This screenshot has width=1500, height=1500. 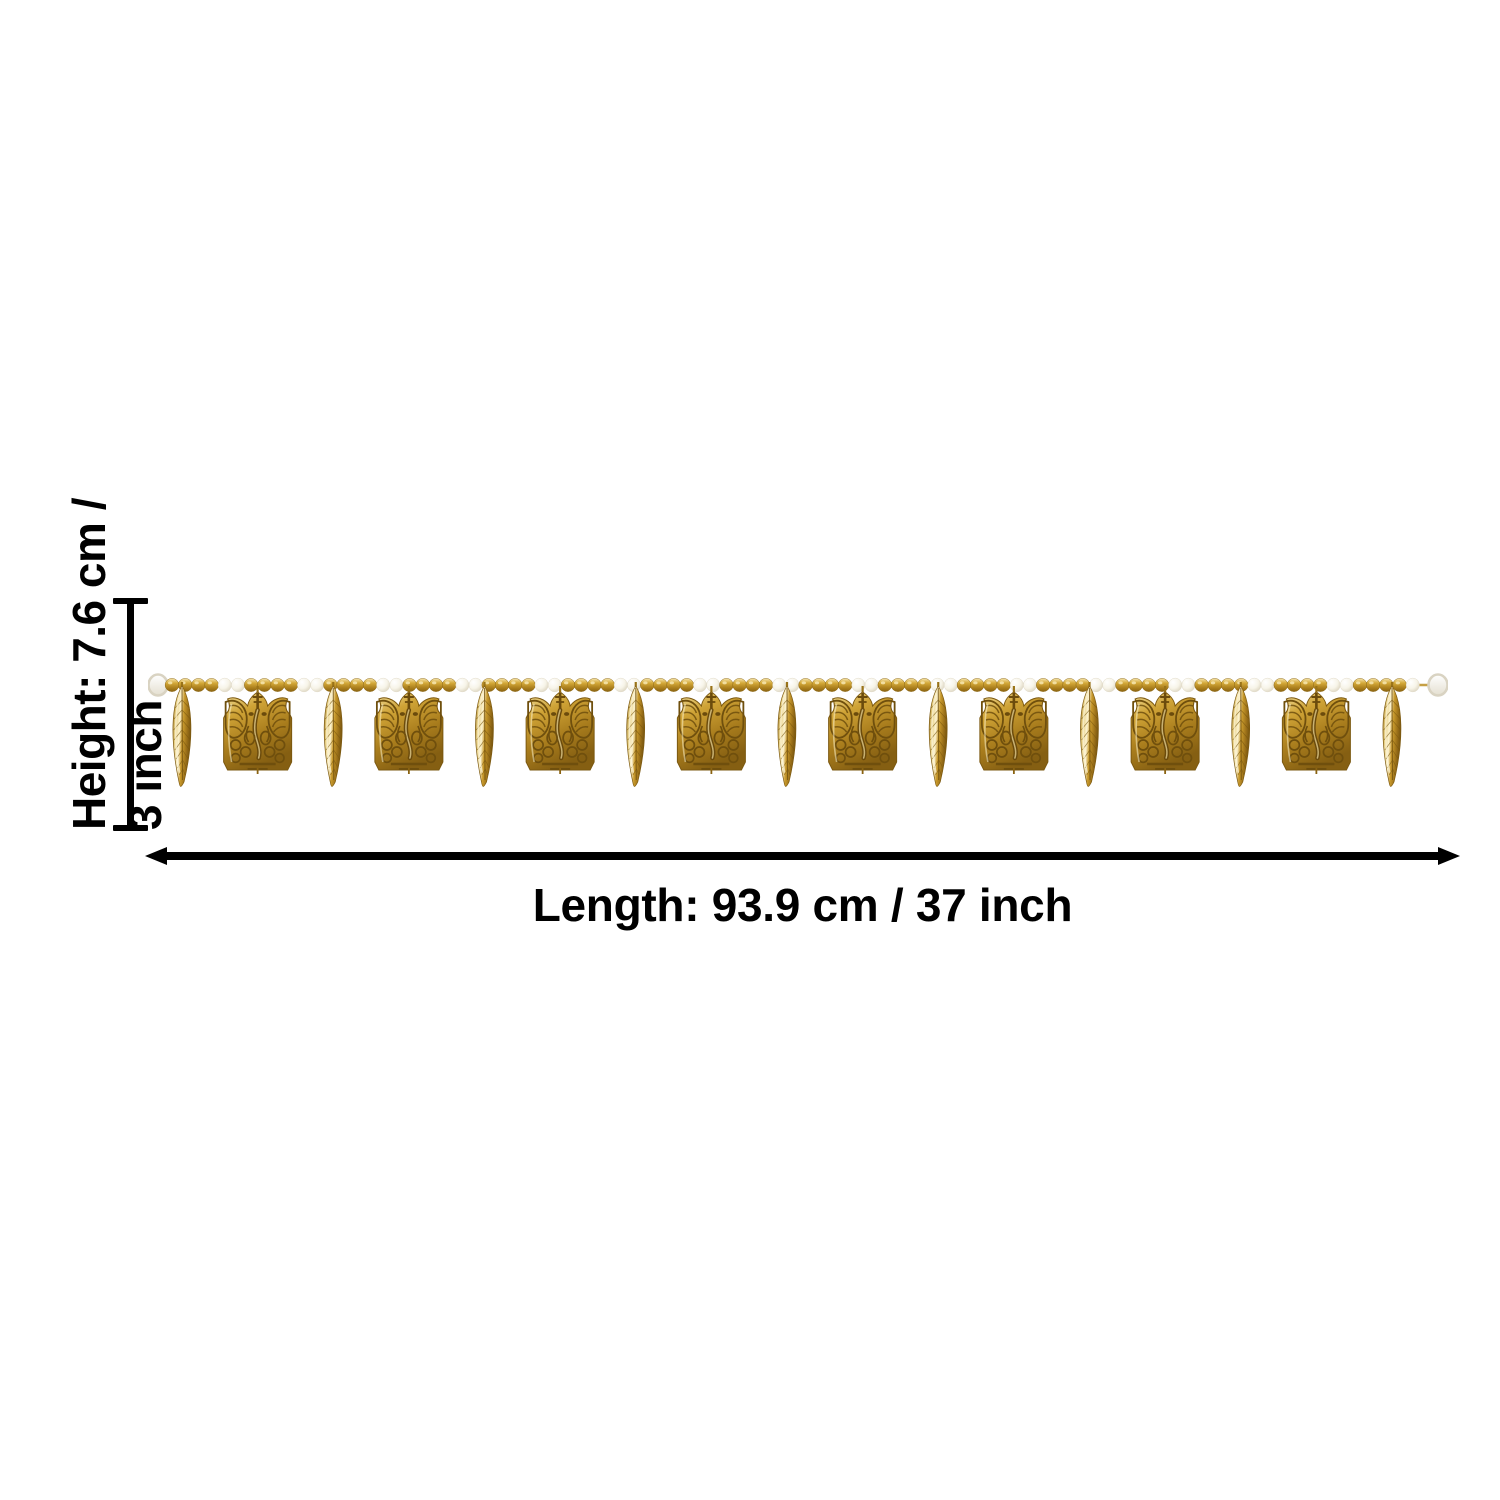 I want to click on length-dimension-arrow, so click(x=802, y=856).